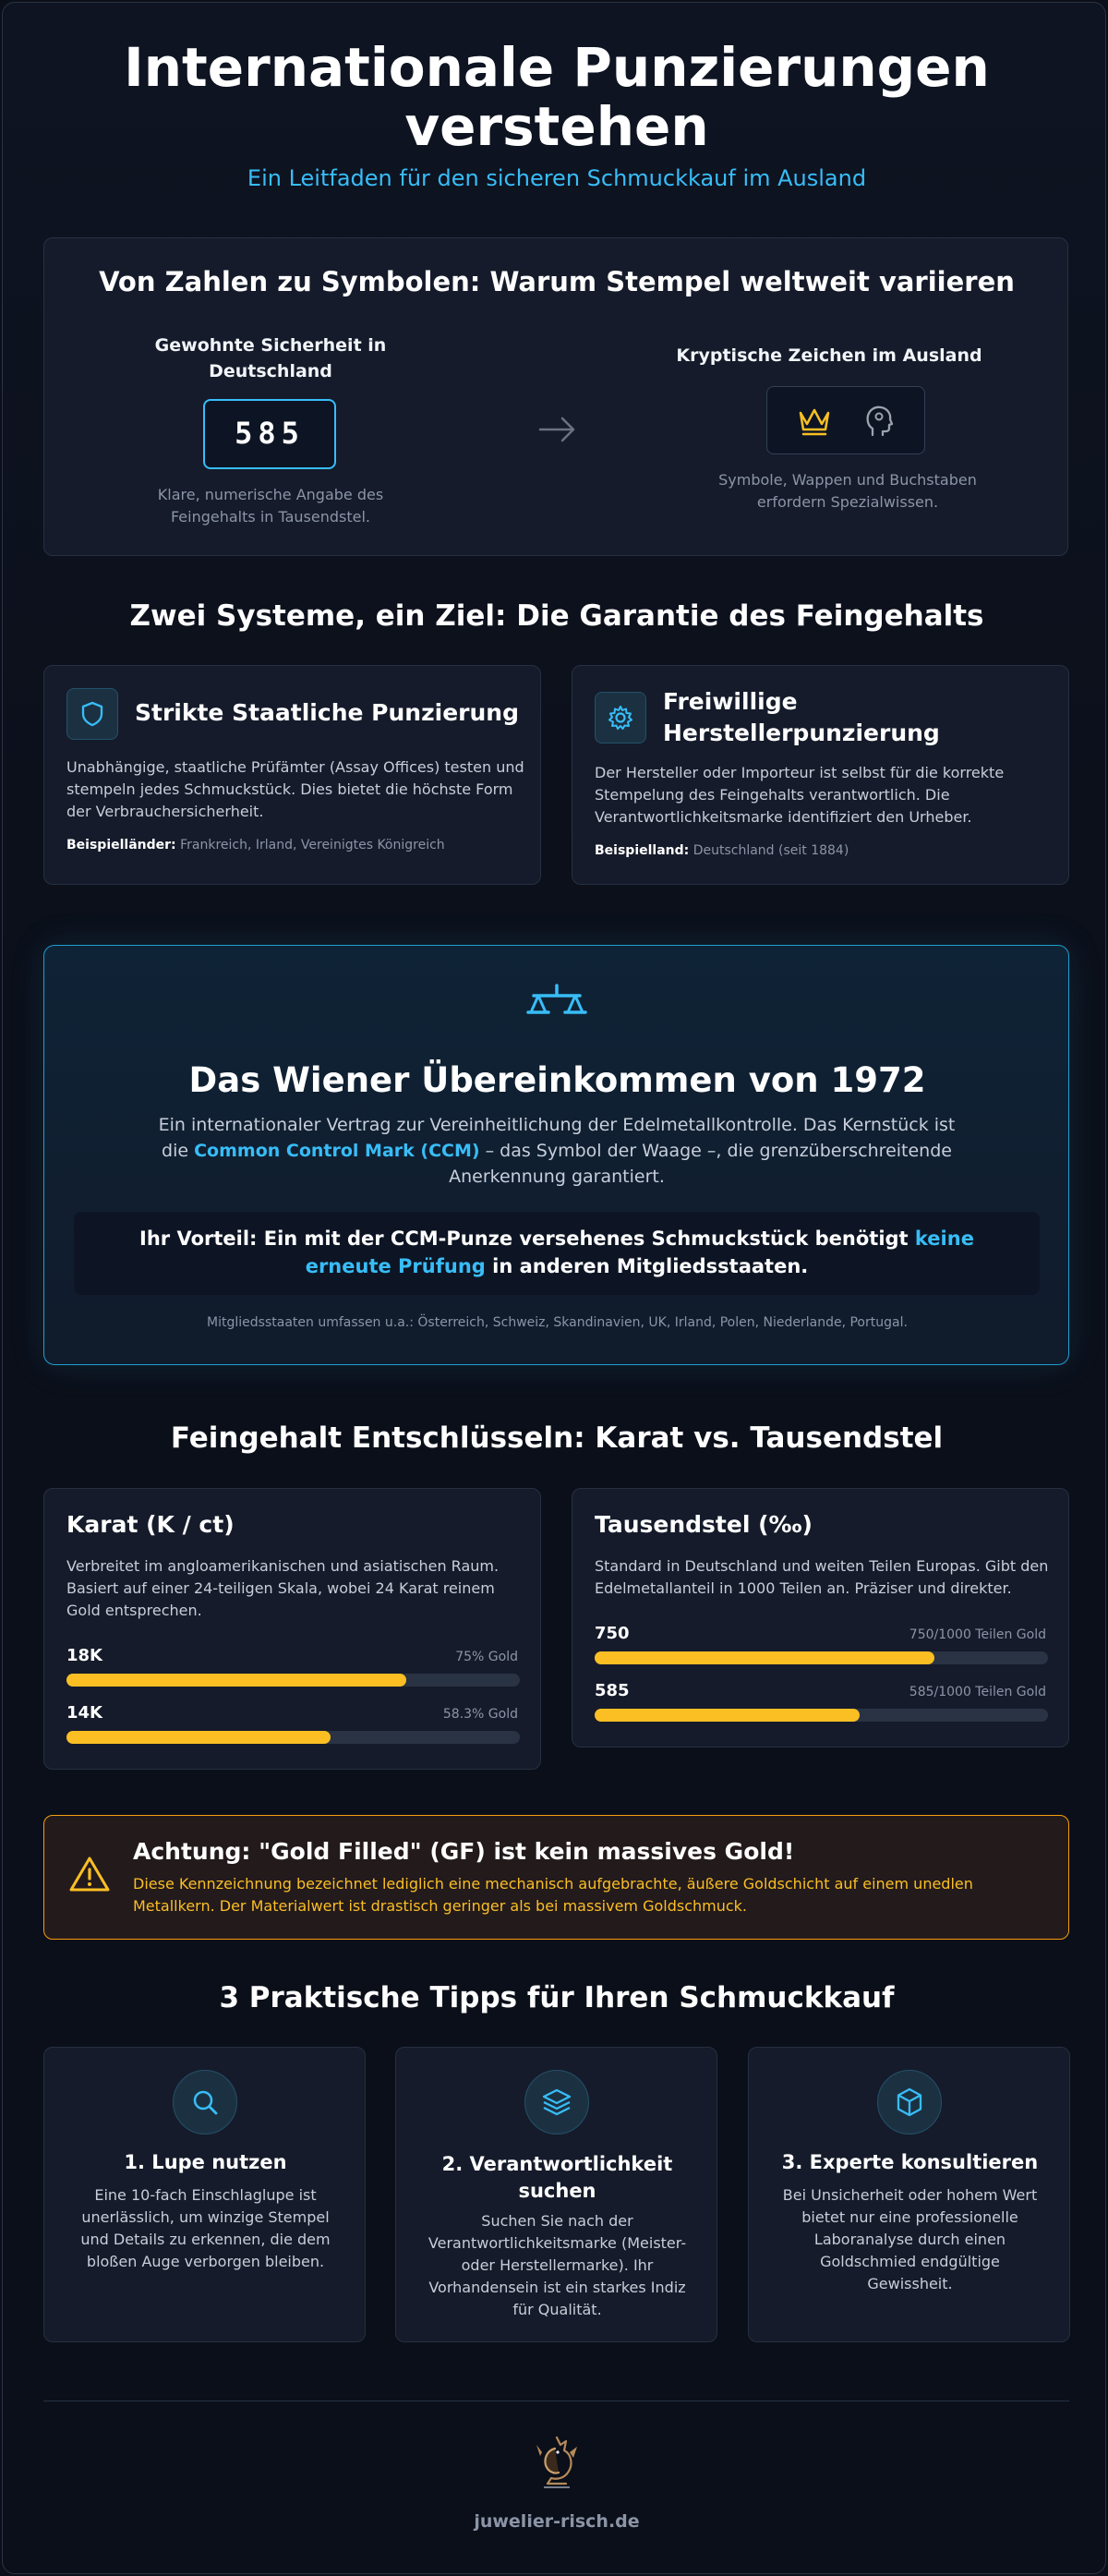 This screenshot has height=2576, width=1108. Describe the element at coordinates (845, 420) in the screenshot. I see `symbols-box` at that location.